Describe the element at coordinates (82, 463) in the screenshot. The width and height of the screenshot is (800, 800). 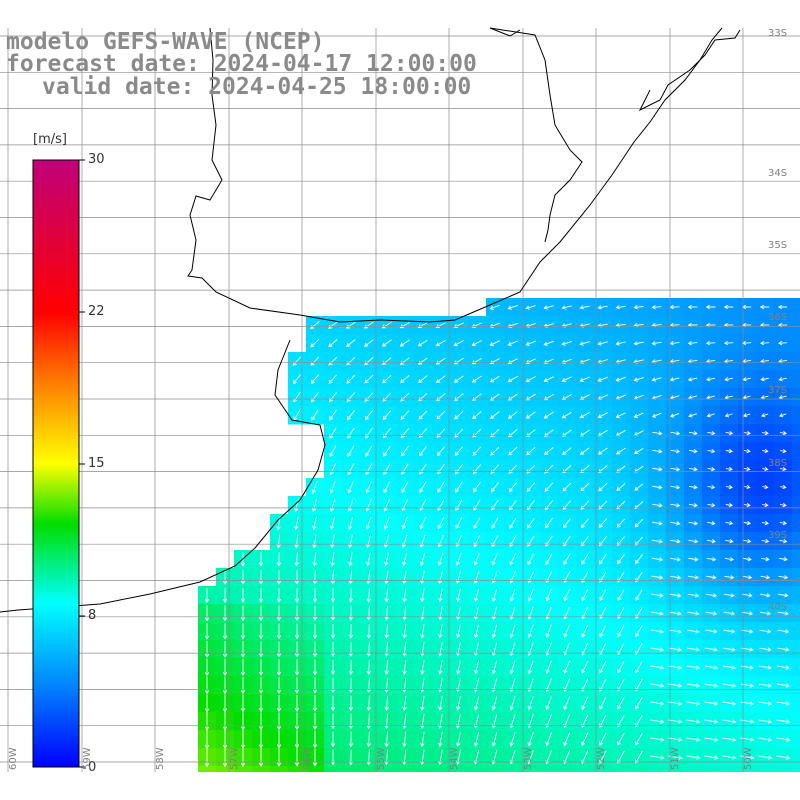
I see `colorbar-tick-marks` at that location.